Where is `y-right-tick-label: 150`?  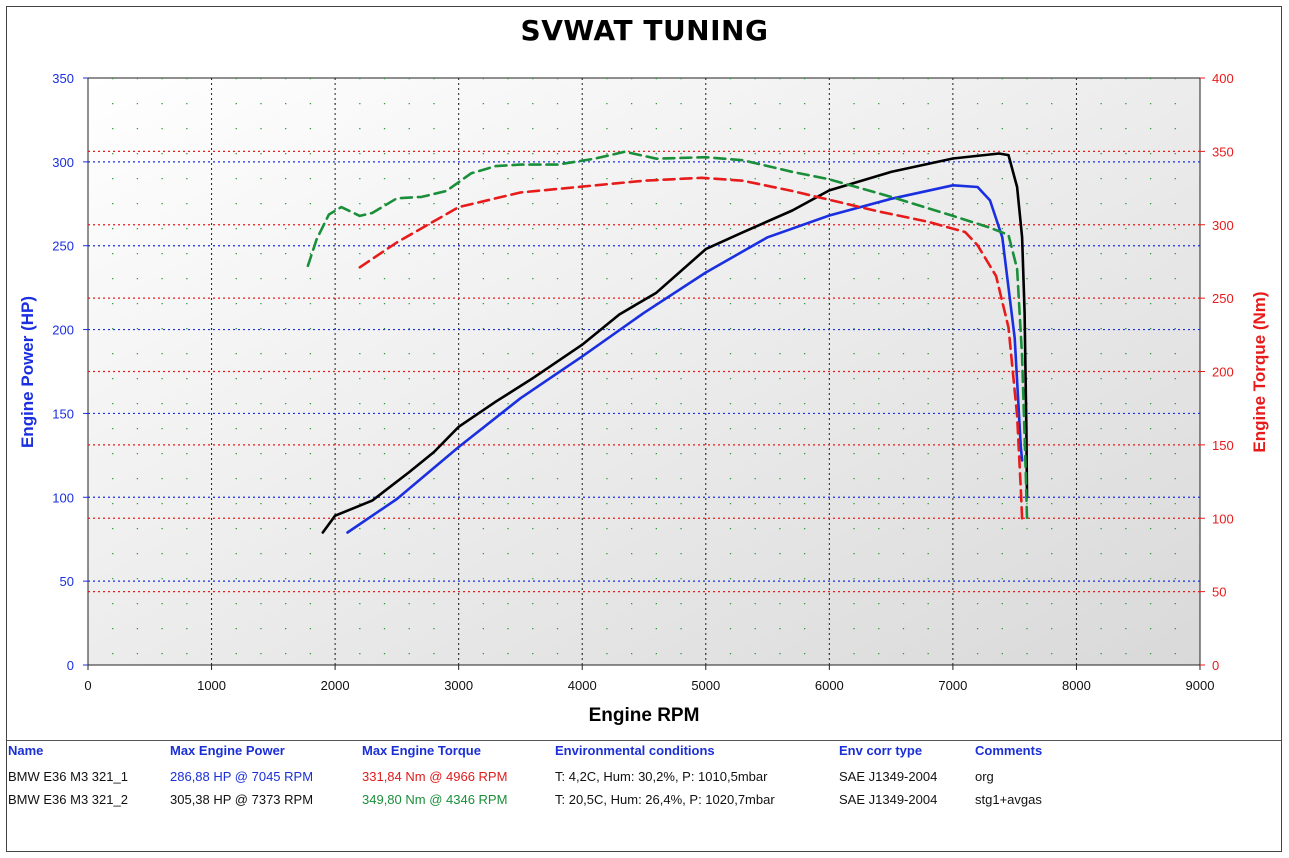
y-right-tick-label: 150 is located at coordinates (1223, 445).